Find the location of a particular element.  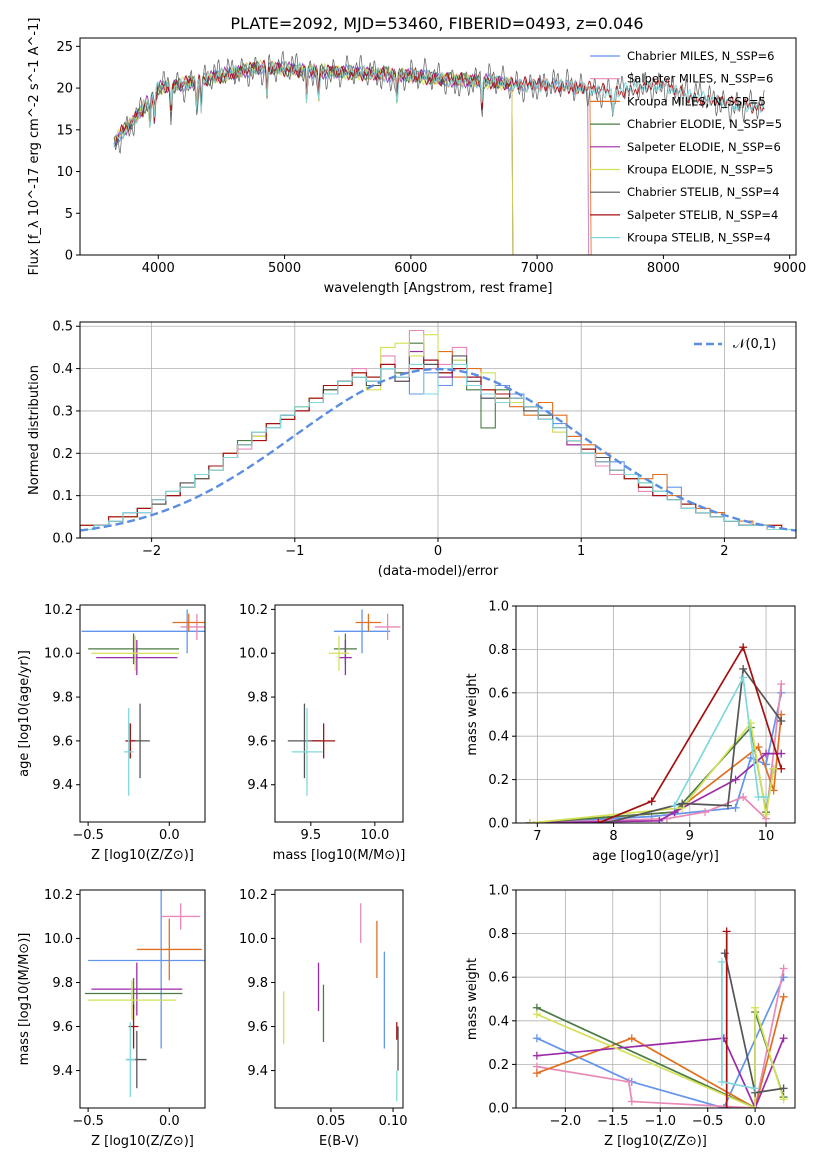

y-tick-label: 0 is located at coordinates (69, 256).